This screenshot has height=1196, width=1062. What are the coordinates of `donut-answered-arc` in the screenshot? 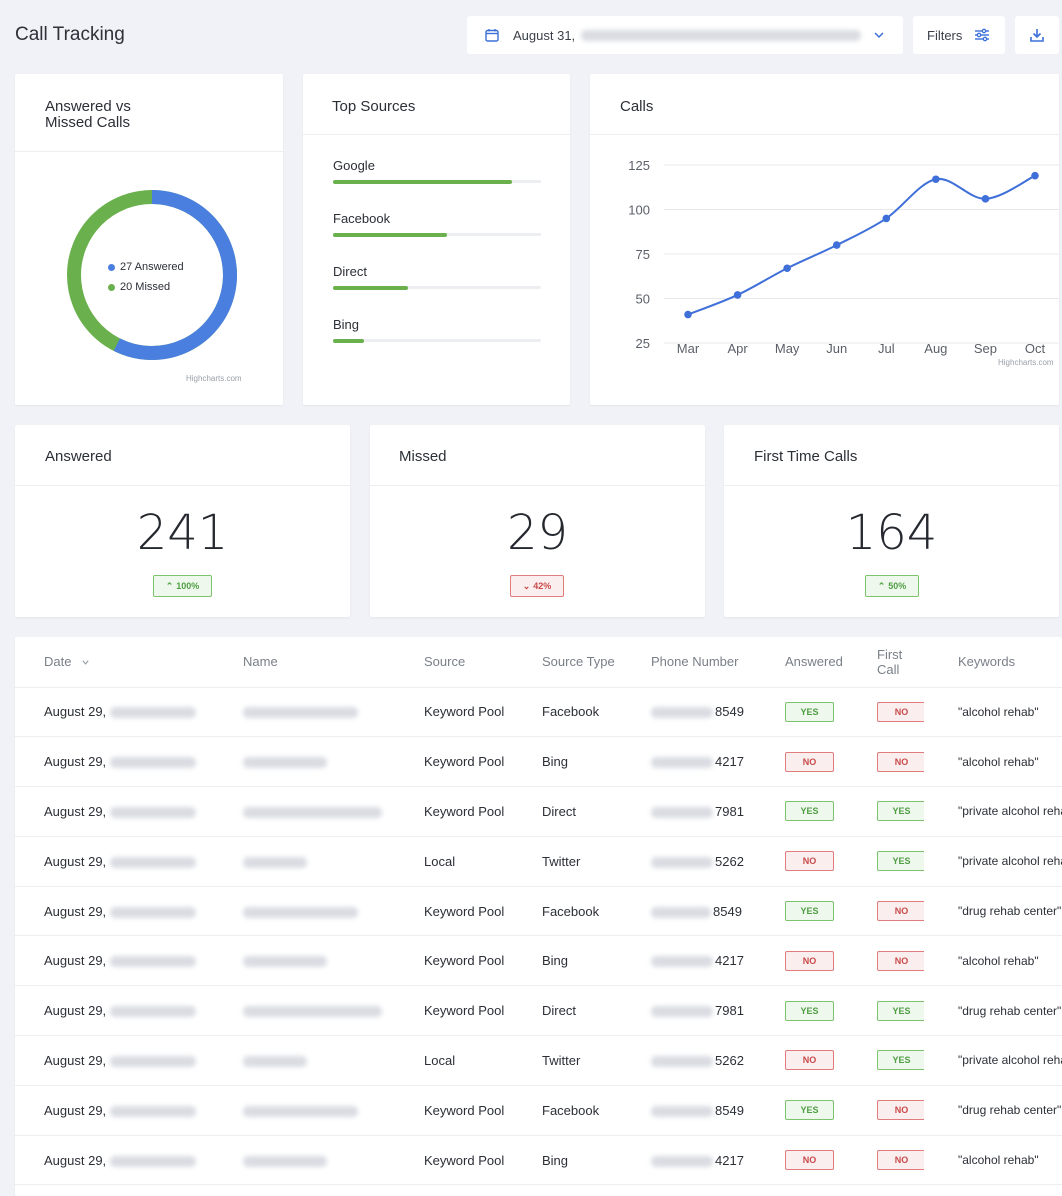 It's located at (175, 275).